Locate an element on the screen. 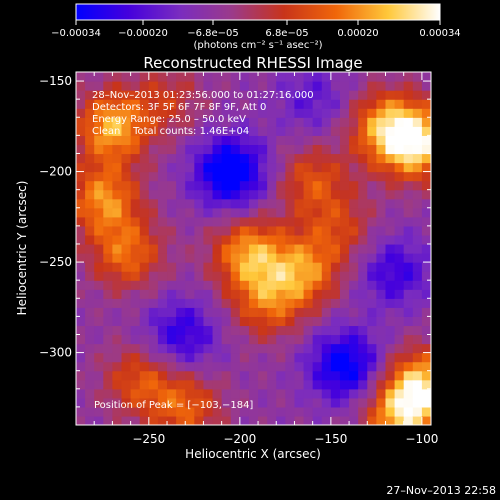 This screenshot has height=500, width=500. footer-timestamp: 27–Nov–2013 22:58 is located at coordinates (441, 490).